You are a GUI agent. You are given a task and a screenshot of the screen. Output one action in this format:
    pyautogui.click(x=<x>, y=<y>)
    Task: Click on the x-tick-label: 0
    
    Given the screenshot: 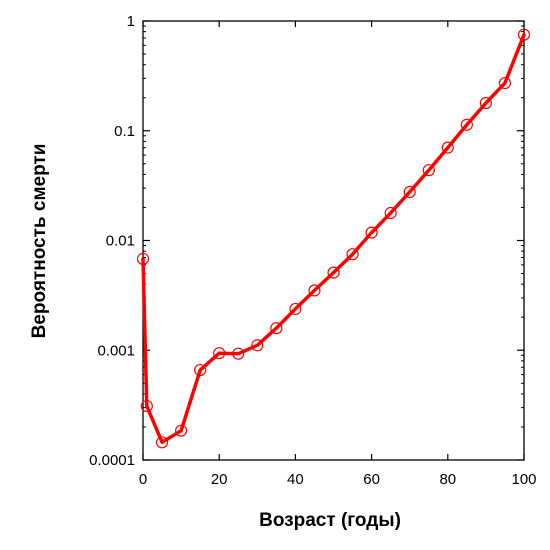 What is the action you would take?
    pyautogui.click(x=143, y=479)
    